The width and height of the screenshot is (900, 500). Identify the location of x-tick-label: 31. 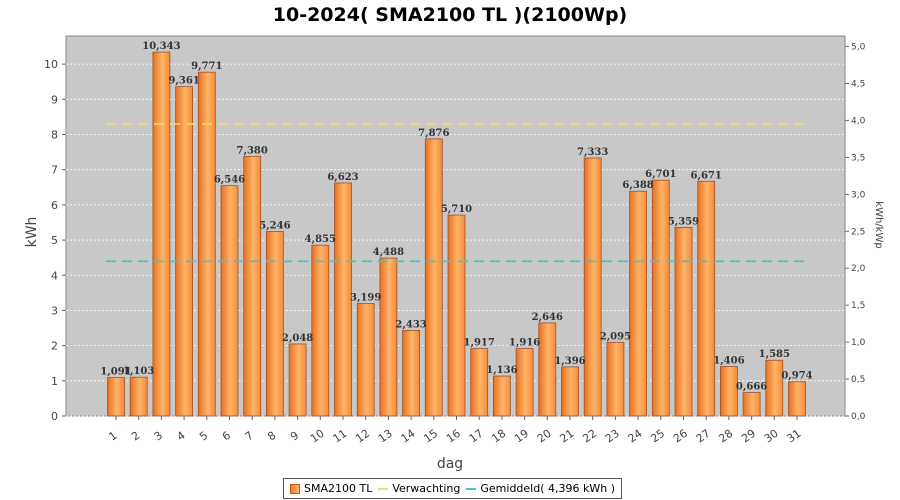
(794, 436).